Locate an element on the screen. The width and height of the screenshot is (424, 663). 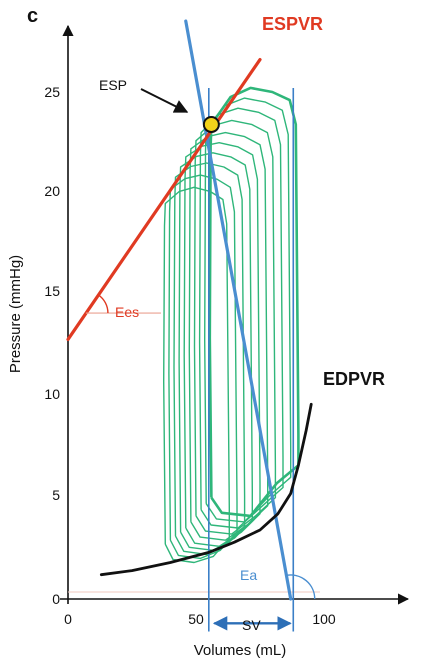
ees-label: Ees is located at coordinates (127, 312).